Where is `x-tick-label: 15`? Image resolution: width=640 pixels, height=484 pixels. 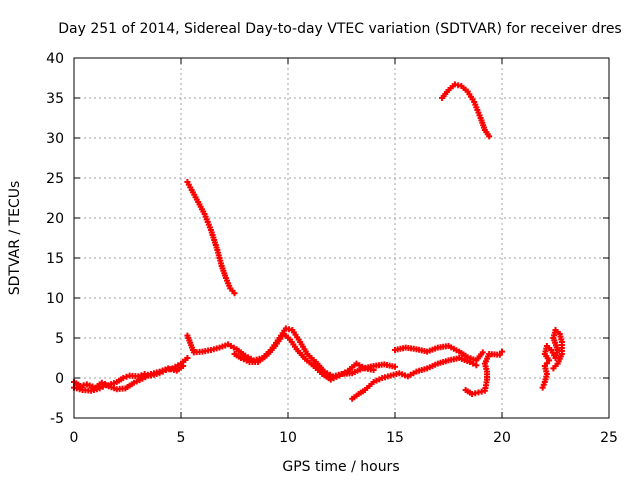 x-tick-label: 15 is located at coordinates (395, 438).